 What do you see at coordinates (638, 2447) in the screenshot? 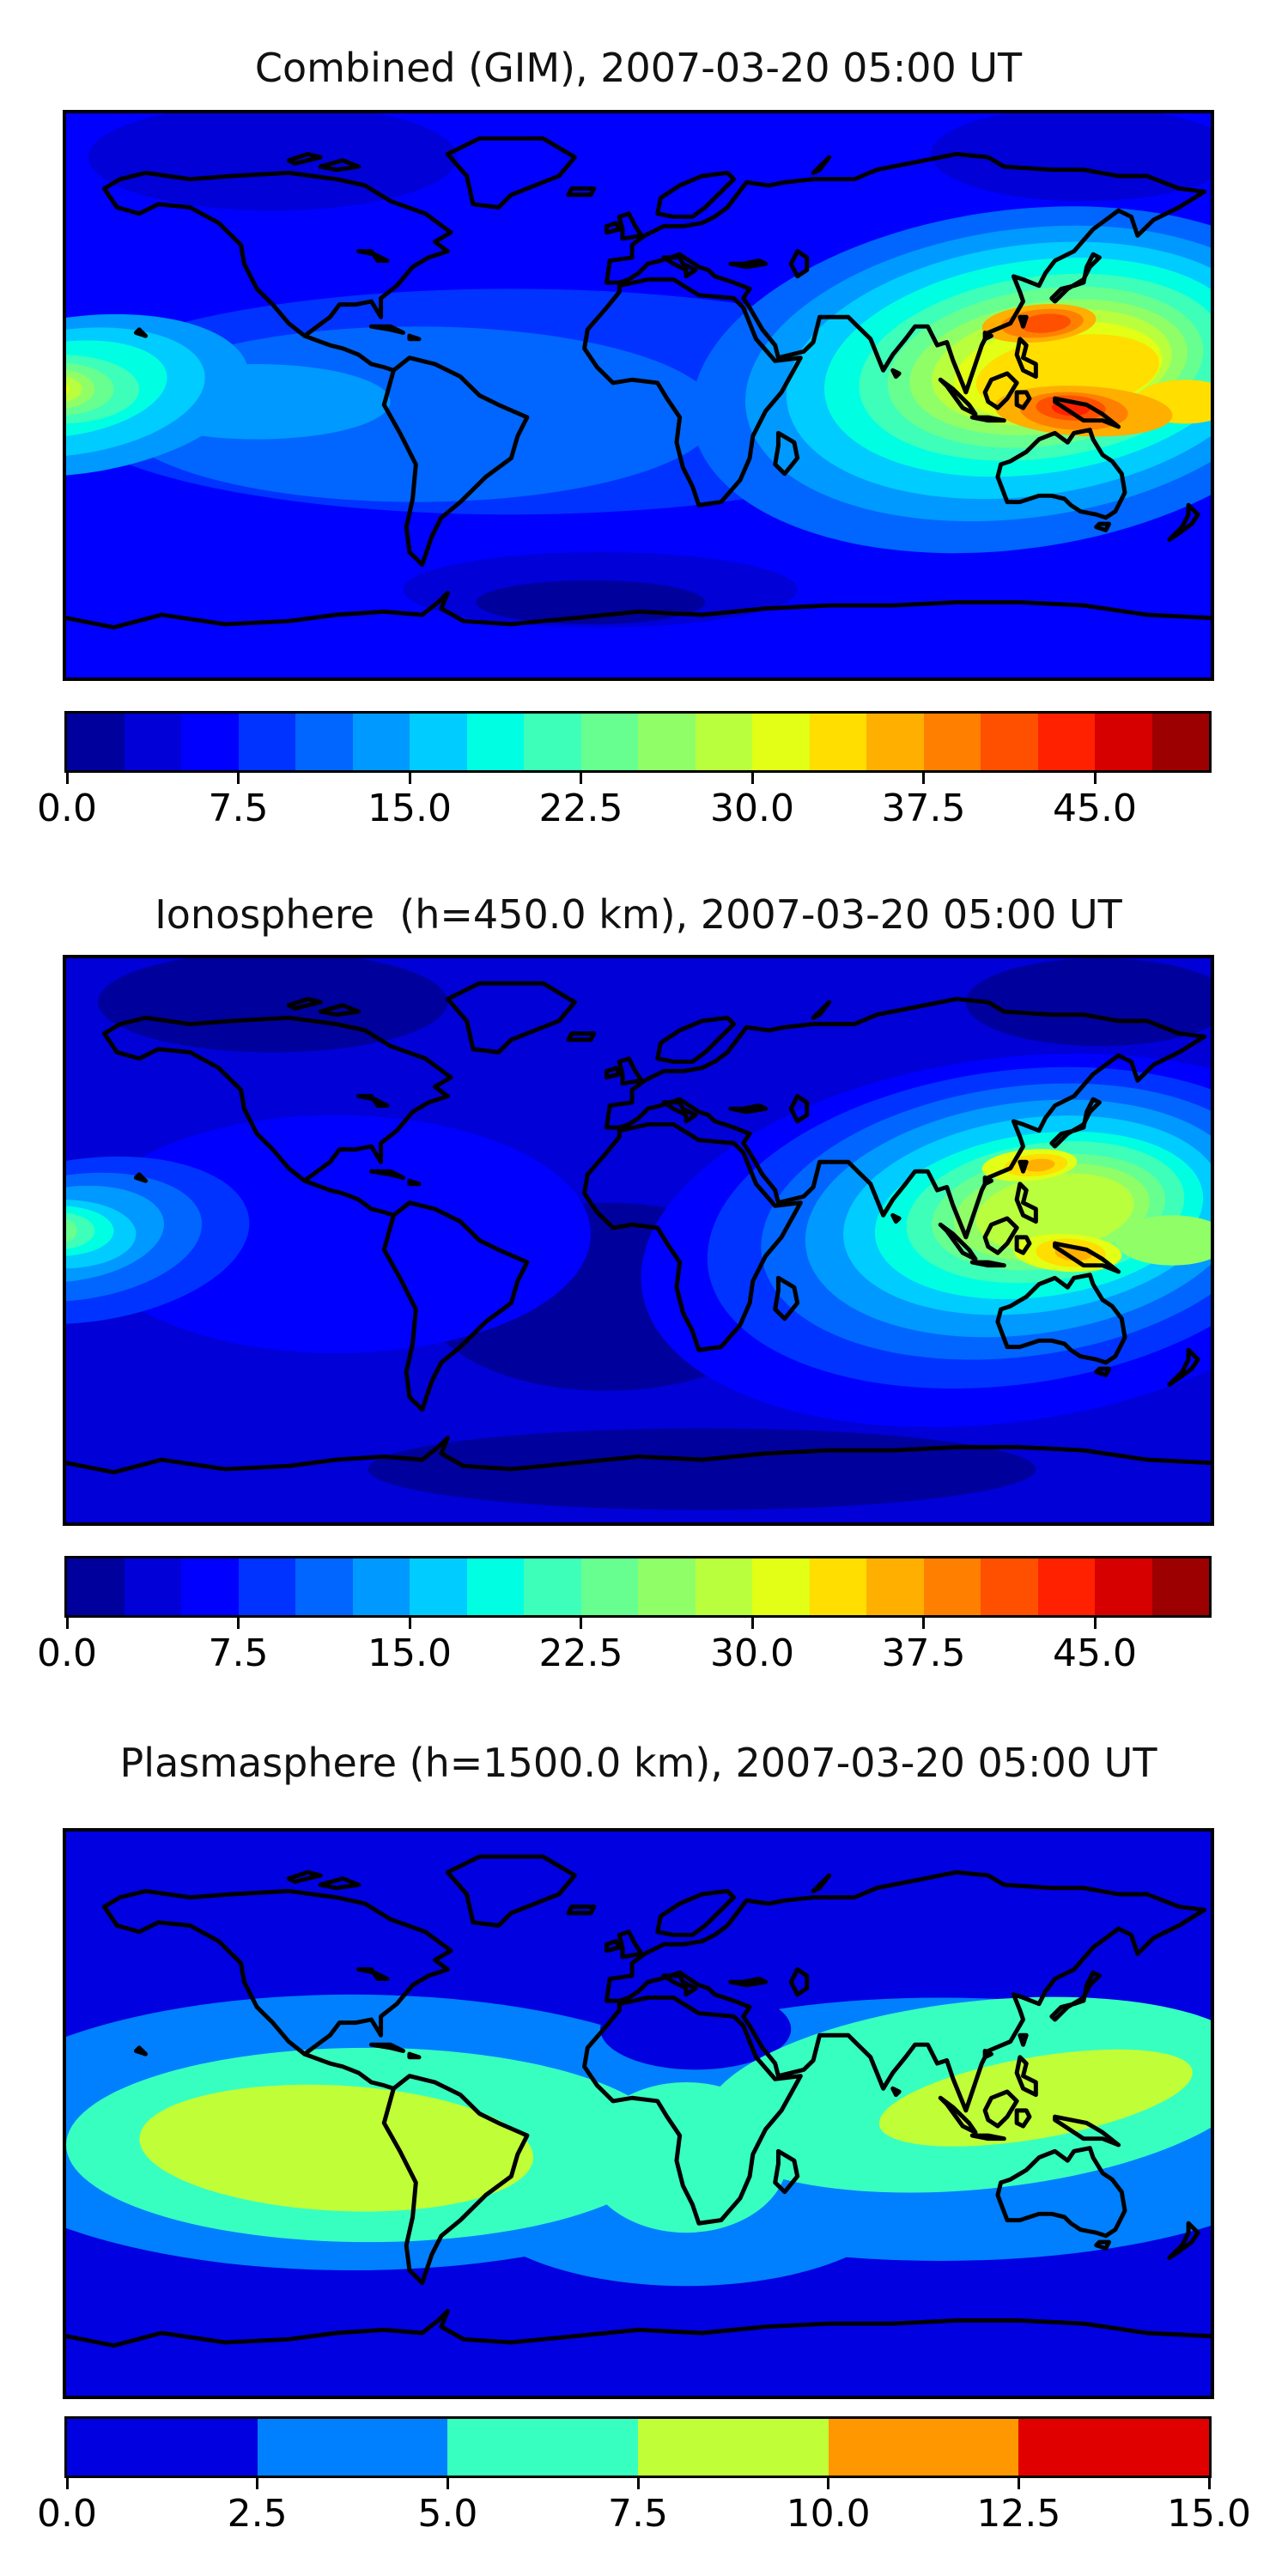
I see `colorbar-plasmasphere` at bounding box center [638, 2447].